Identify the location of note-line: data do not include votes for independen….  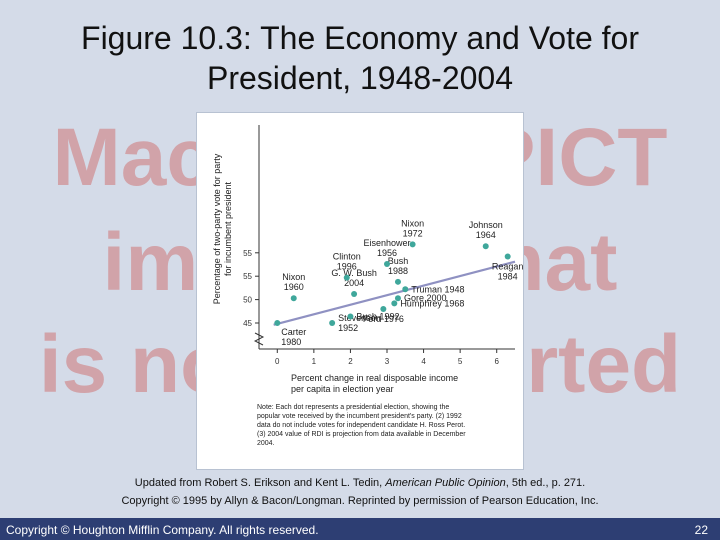
(361, 425).